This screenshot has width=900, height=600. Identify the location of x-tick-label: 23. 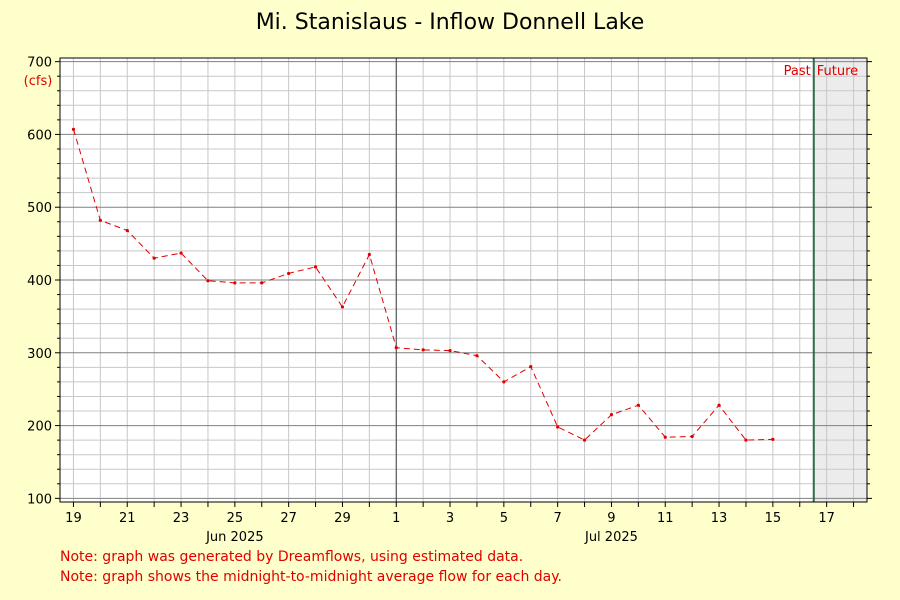
(181, 518).